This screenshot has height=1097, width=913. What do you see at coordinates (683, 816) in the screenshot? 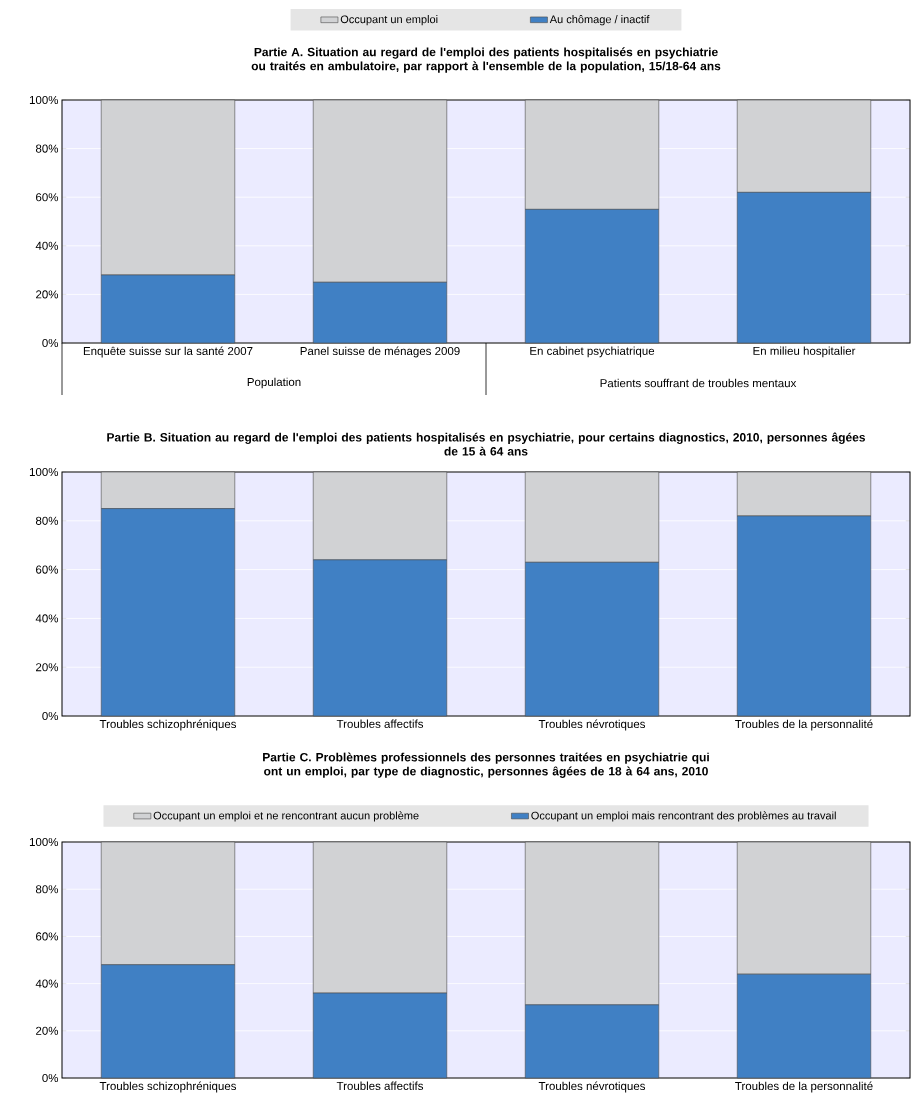
I see `legend-label: Occupant un emploi mais rencontrant des problèmes au travail` at bounding box center [683, 816].